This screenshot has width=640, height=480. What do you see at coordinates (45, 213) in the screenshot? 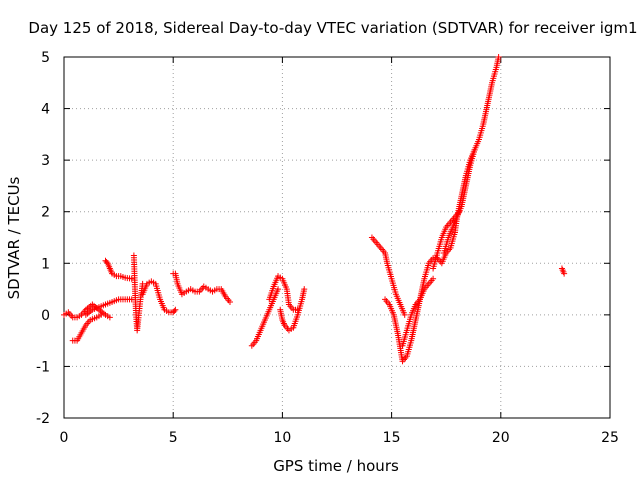
I see `y-tick-label: 2` at bounding box center [45, 213].